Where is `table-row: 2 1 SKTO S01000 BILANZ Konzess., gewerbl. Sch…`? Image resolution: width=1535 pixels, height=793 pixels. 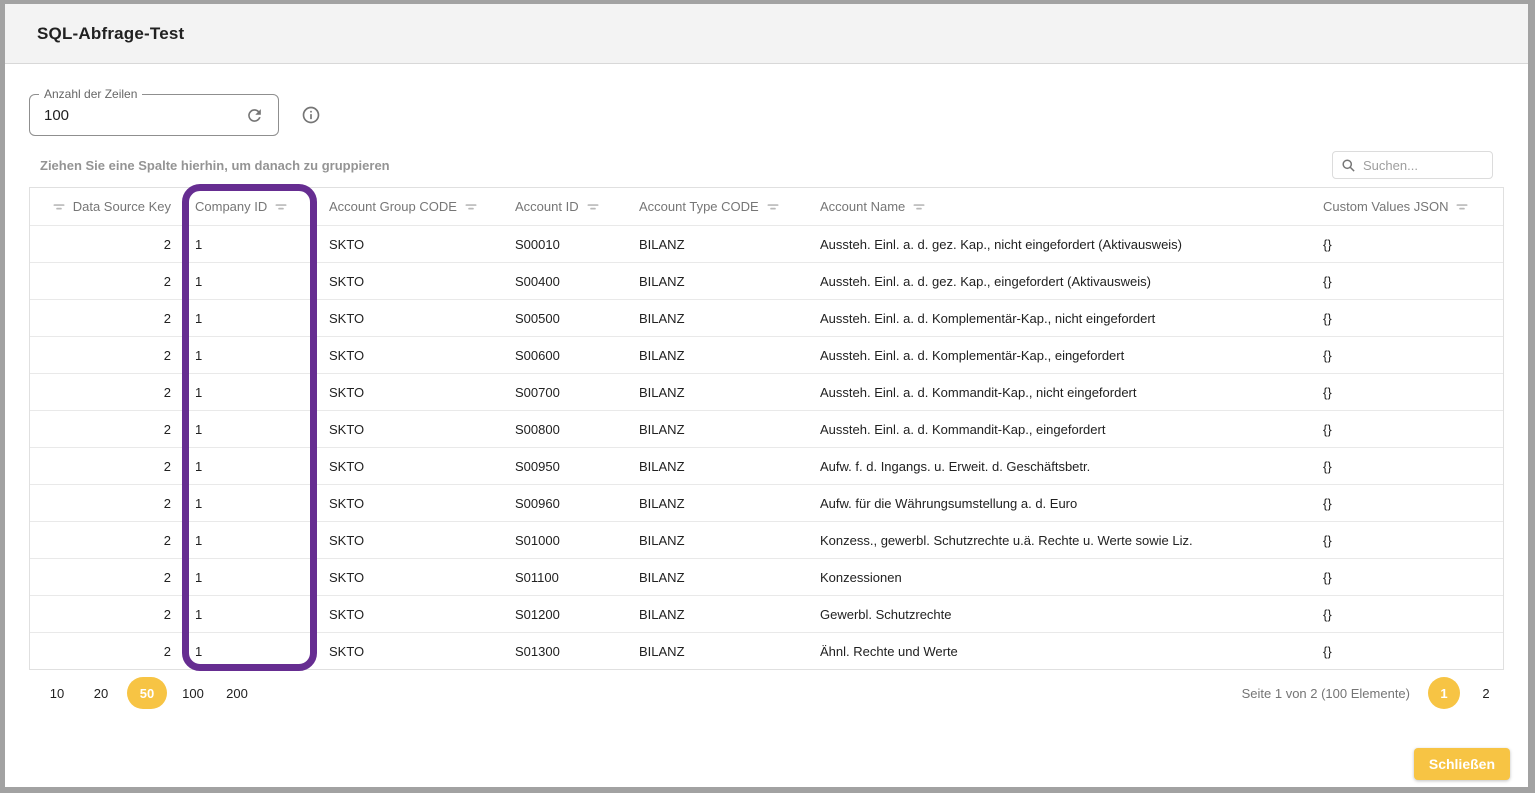 table-row: 2 1 SKTO S01000 BILANZ Konzess., gewerbl. Sch… is located at coordinates (766, 539).